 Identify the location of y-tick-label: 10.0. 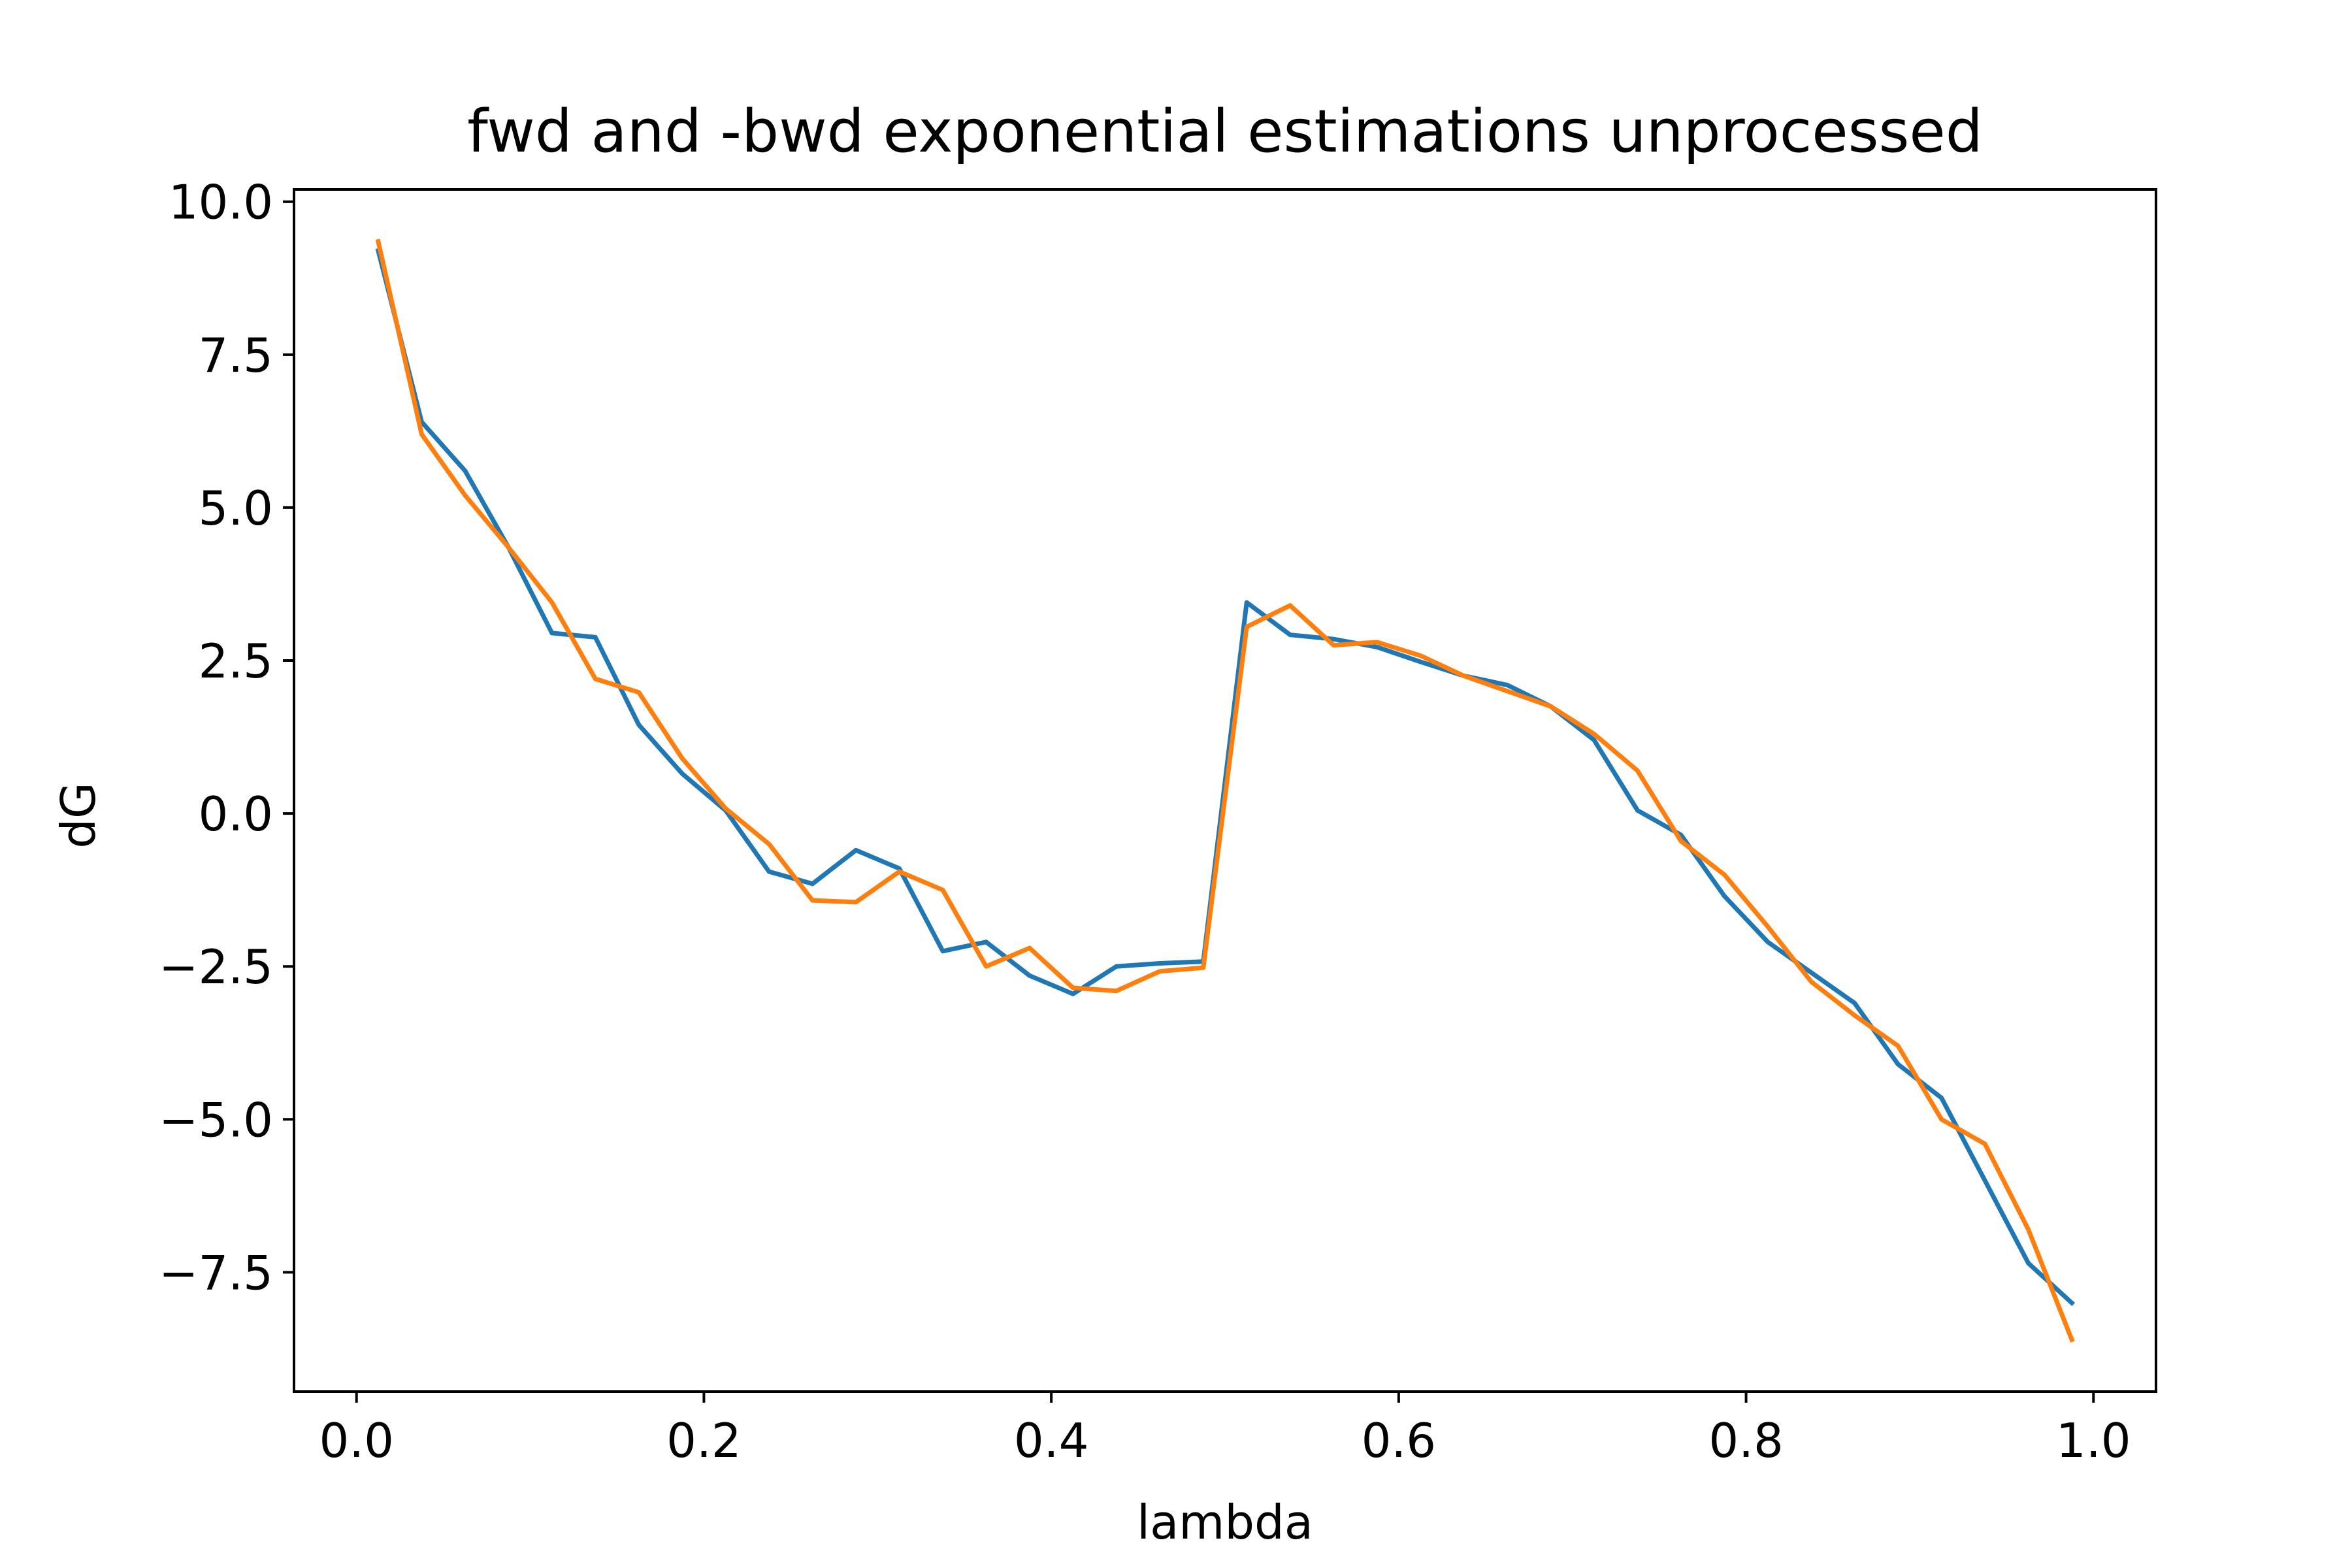
(221, 202).